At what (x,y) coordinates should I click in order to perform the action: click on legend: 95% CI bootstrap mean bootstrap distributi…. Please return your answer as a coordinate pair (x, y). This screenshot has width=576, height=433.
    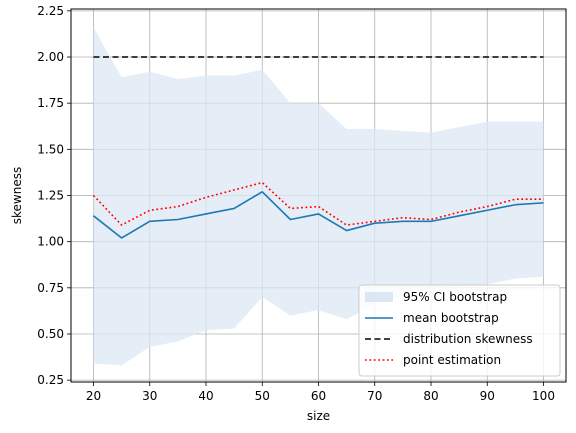
    Looking at the image, I should click on (459, 330).